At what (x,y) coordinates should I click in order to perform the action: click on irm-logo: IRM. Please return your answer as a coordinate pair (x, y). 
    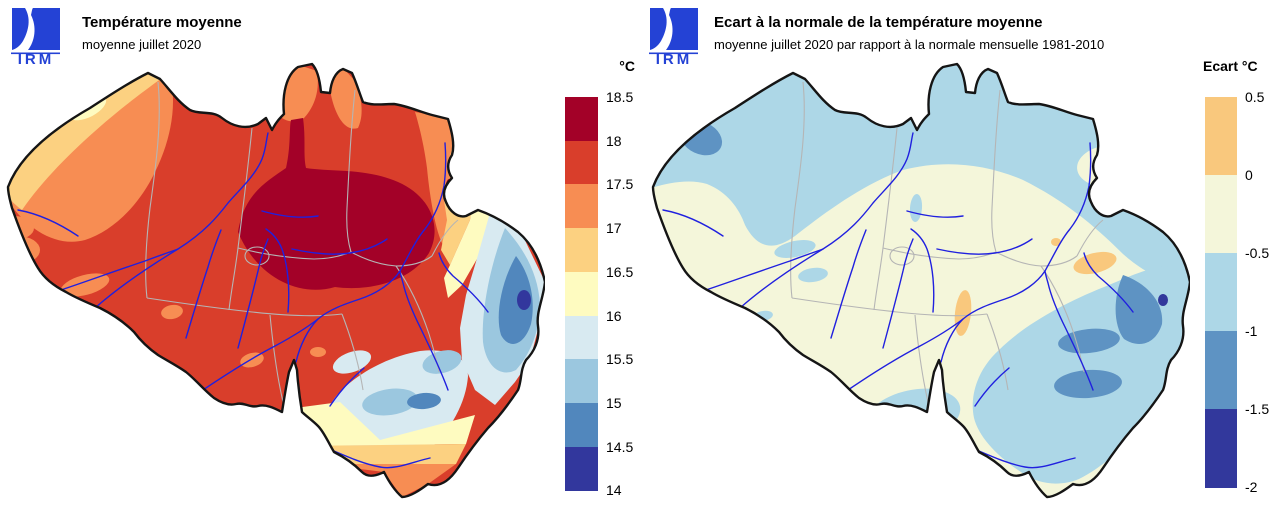
    Looking at the image, I should click on (673, 36).